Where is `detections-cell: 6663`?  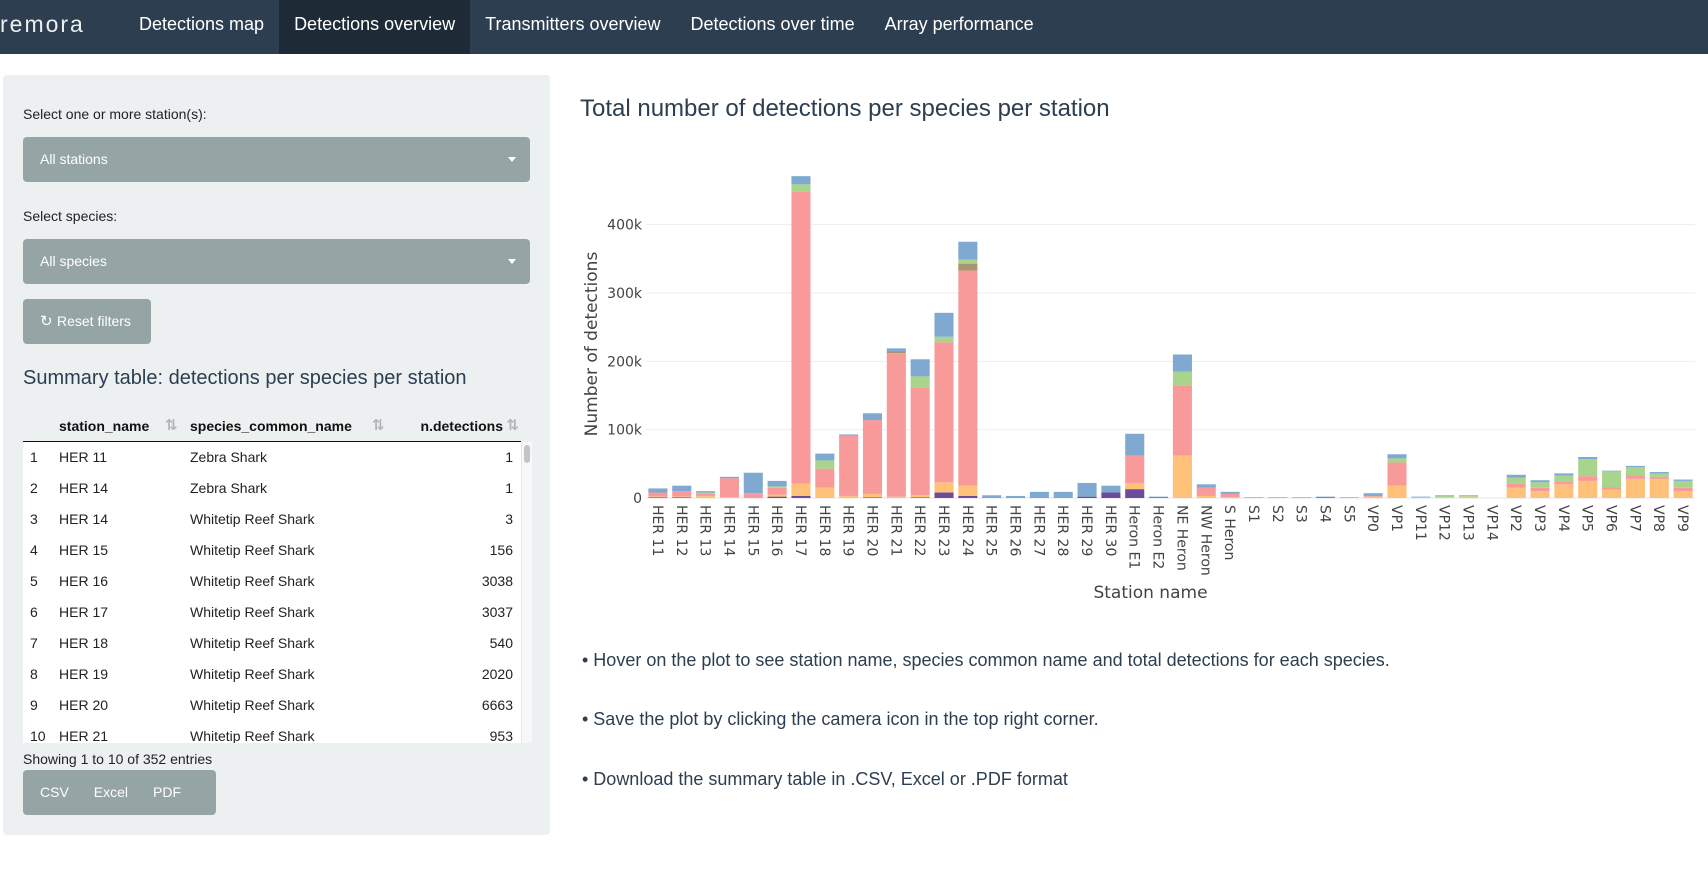
detections-cell: 6663 is located at coordinates (497, 705).